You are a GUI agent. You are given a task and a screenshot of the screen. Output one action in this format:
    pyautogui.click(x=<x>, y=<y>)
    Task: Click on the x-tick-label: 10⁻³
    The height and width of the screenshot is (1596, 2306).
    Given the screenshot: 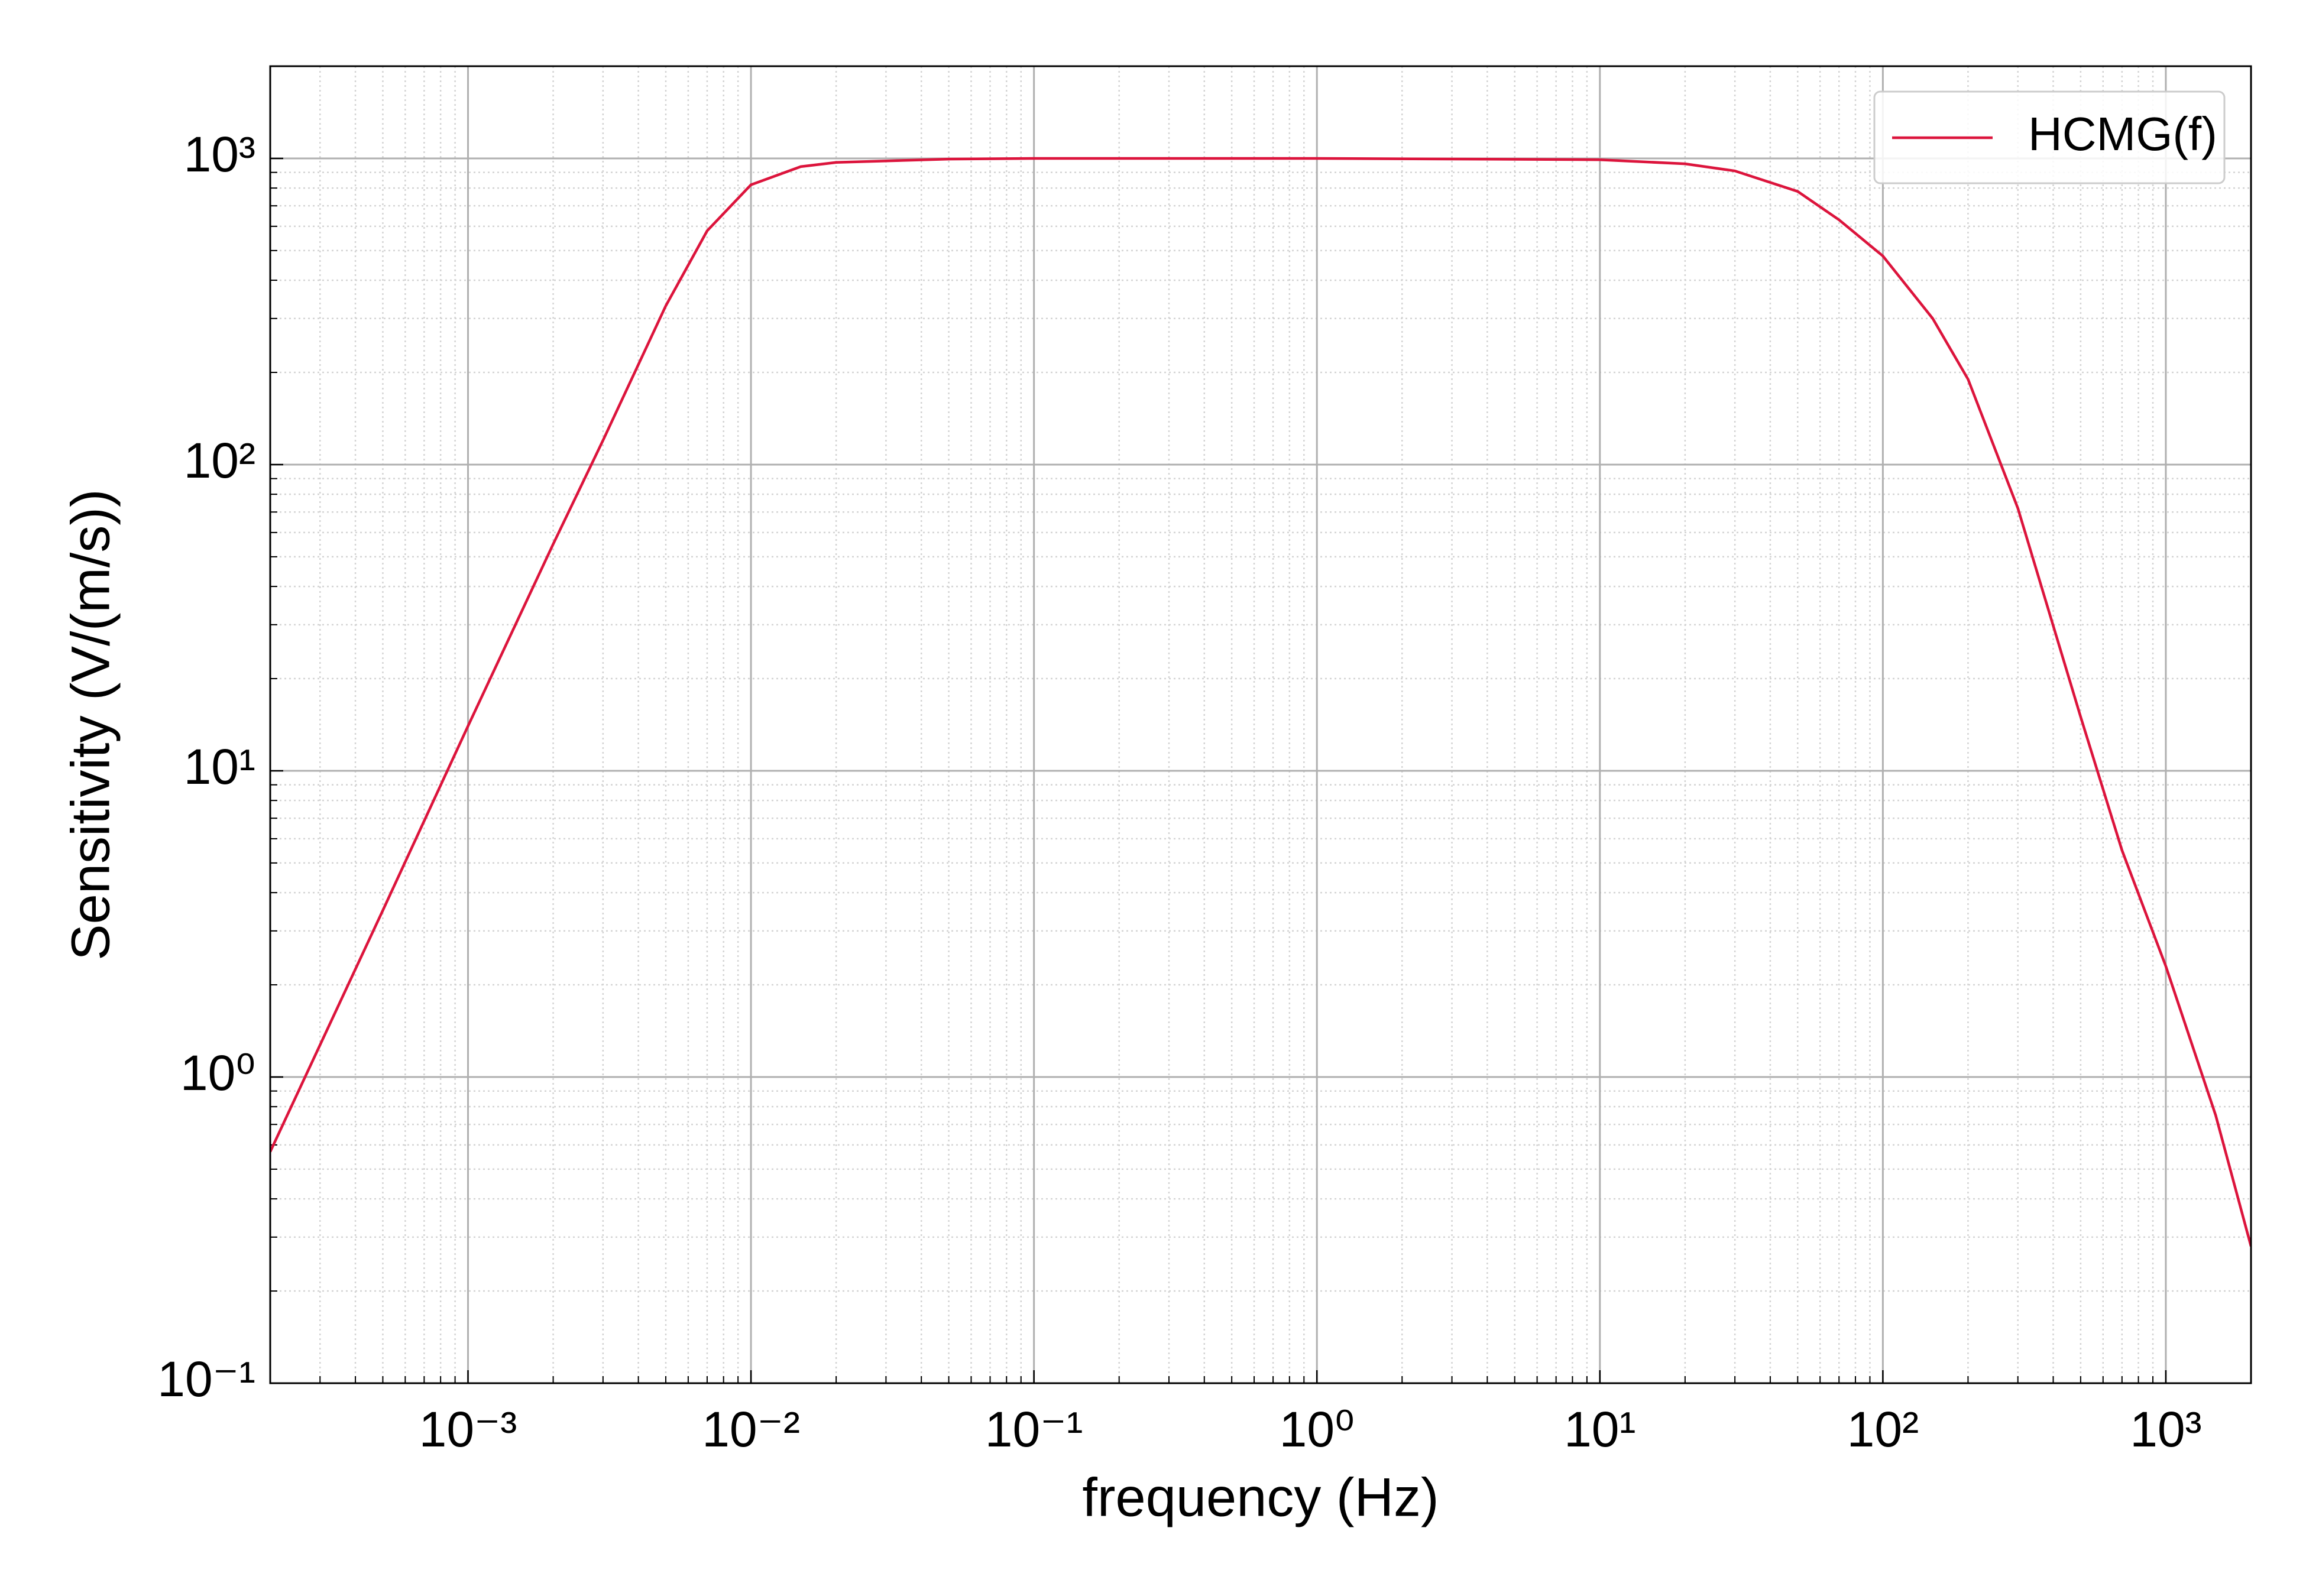 What is the action you would take?
    pyautogui.click(x=468, y=1429)
    